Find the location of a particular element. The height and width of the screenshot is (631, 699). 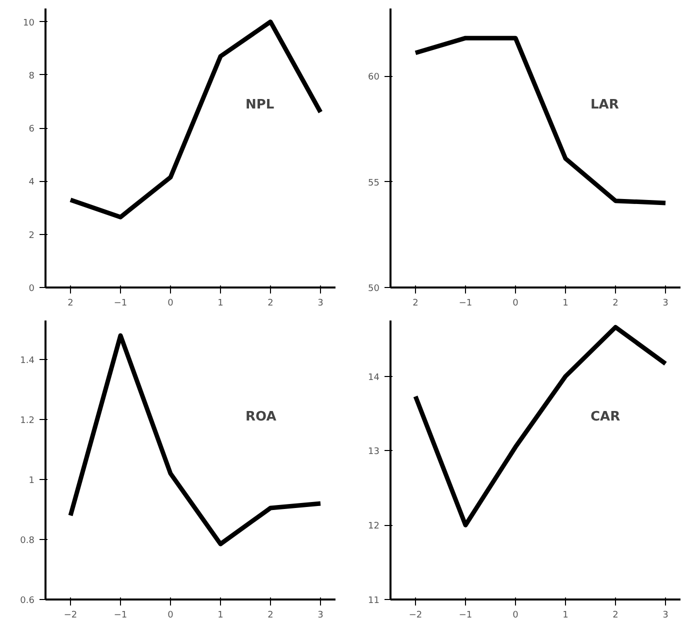

annotation: LAR is located at coordinates (604, 105).